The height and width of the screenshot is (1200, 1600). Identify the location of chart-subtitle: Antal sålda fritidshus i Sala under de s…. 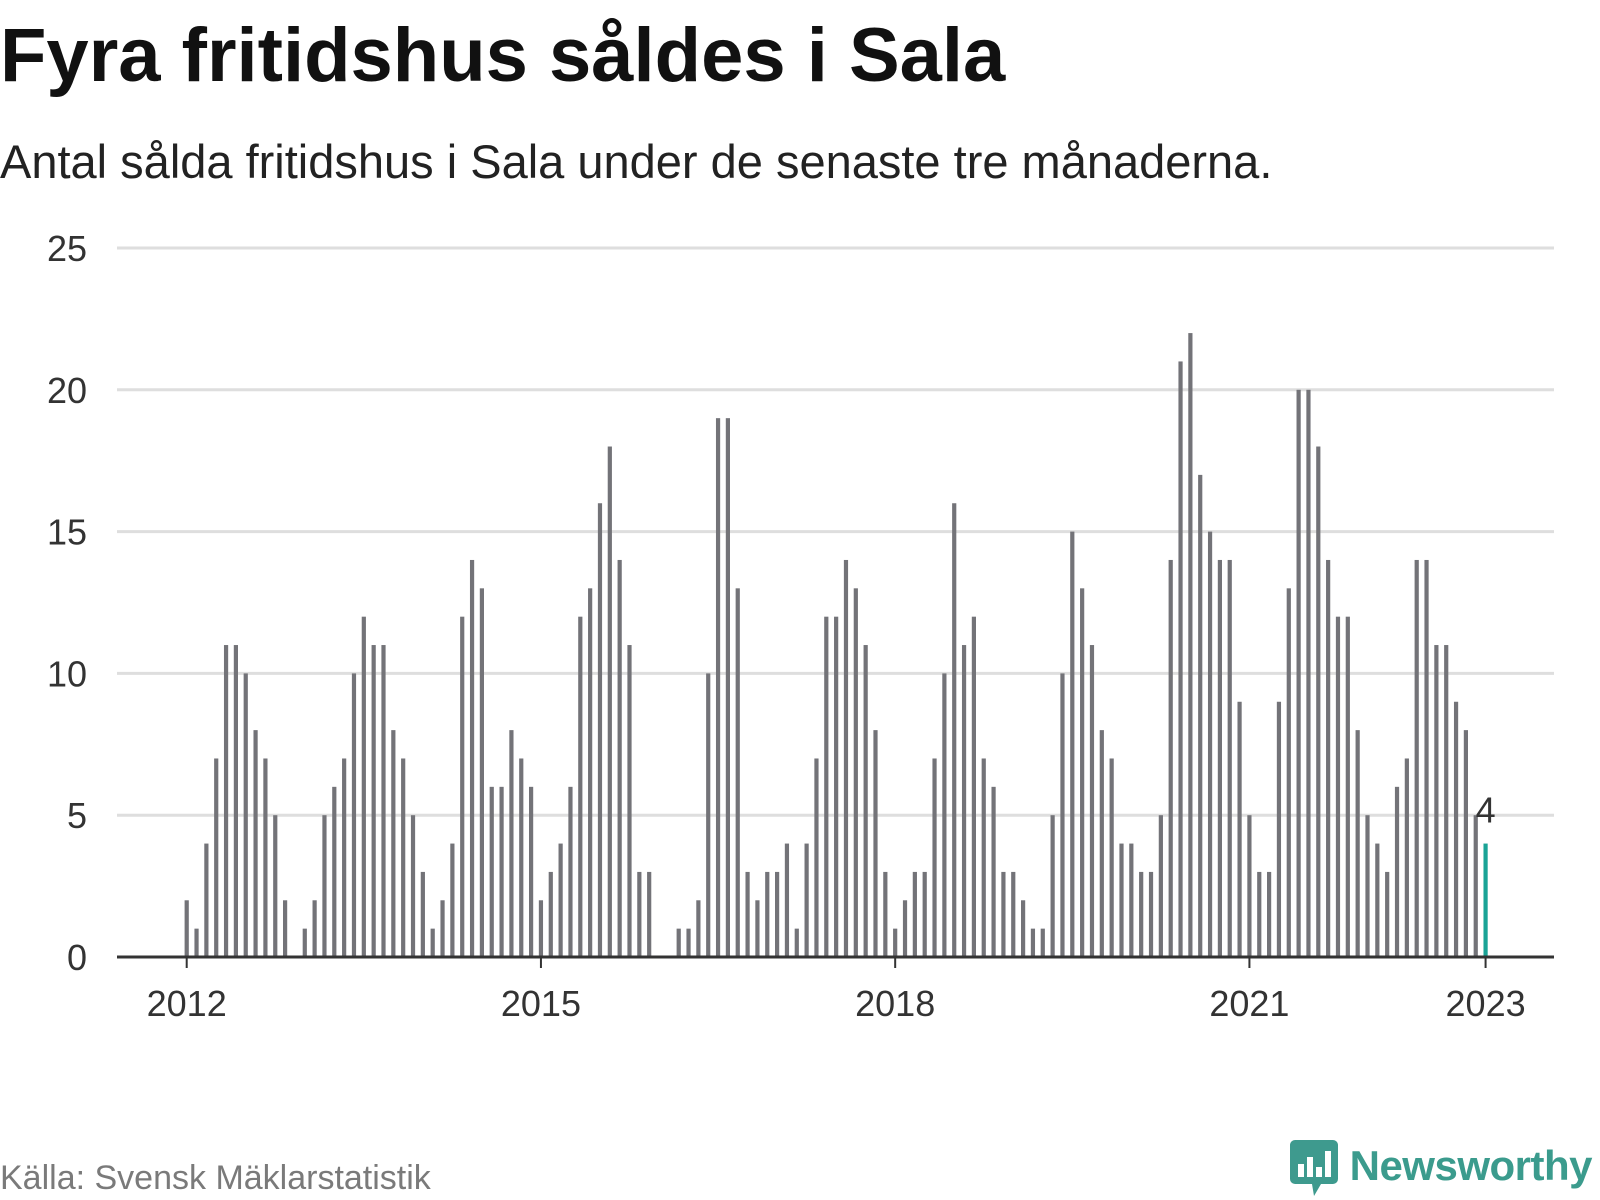
(636, 161).